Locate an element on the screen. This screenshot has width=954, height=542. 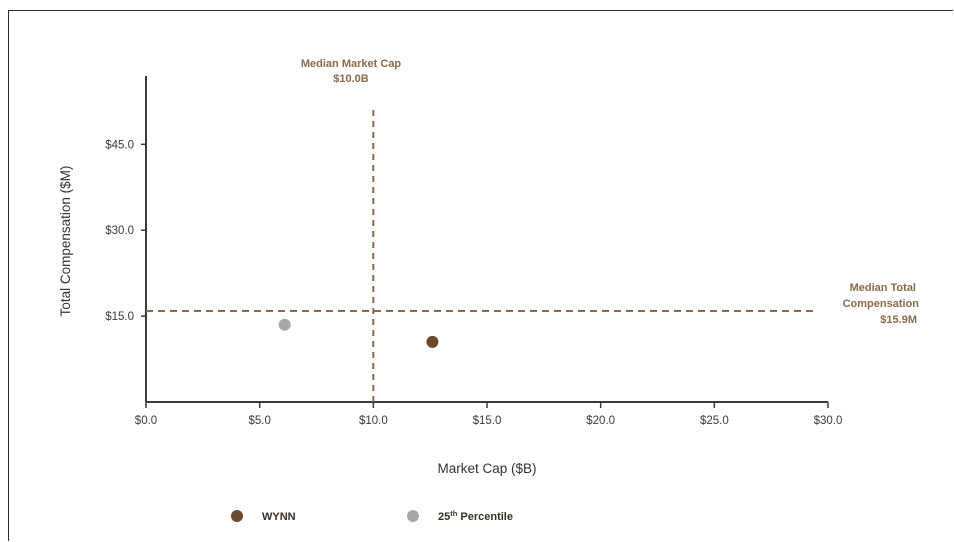
x-axis-title: Market Cap ($B) is located at coordinates (486, 468).